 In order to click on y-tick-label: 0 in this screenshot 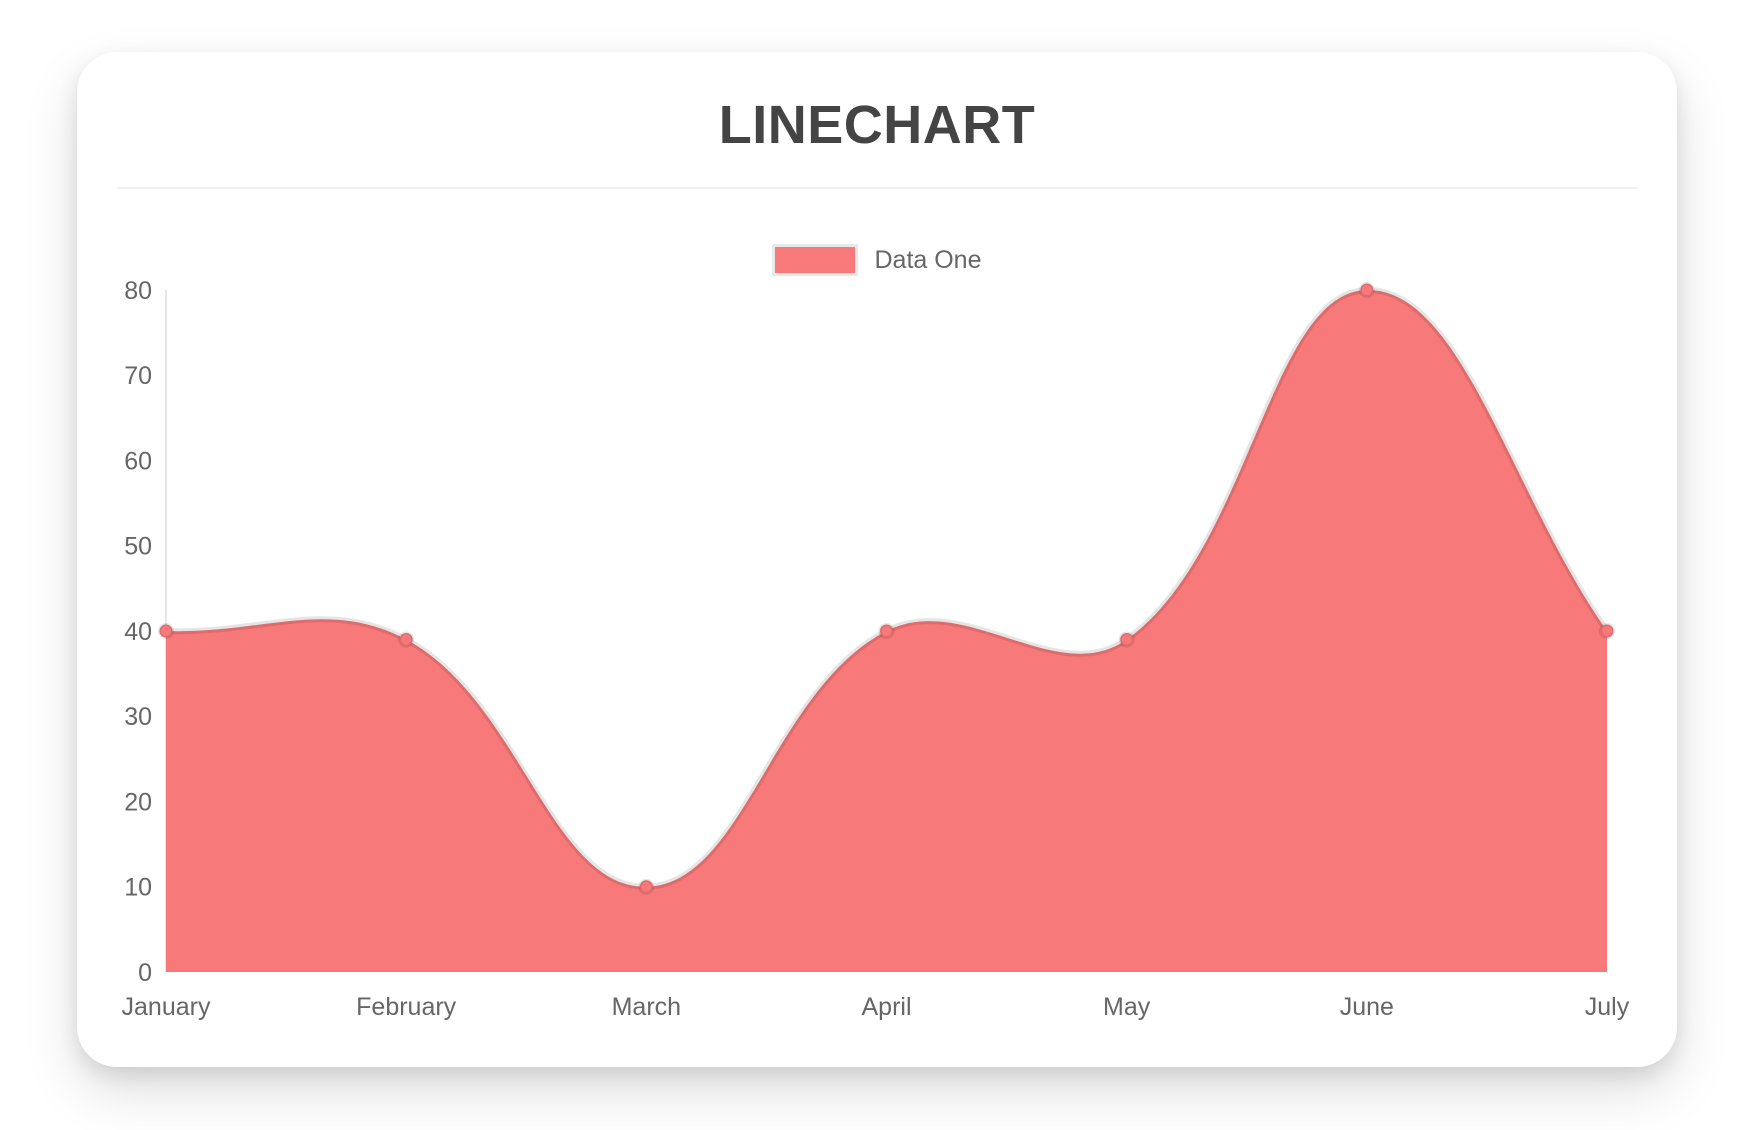, I will do `click(145, 973)`.